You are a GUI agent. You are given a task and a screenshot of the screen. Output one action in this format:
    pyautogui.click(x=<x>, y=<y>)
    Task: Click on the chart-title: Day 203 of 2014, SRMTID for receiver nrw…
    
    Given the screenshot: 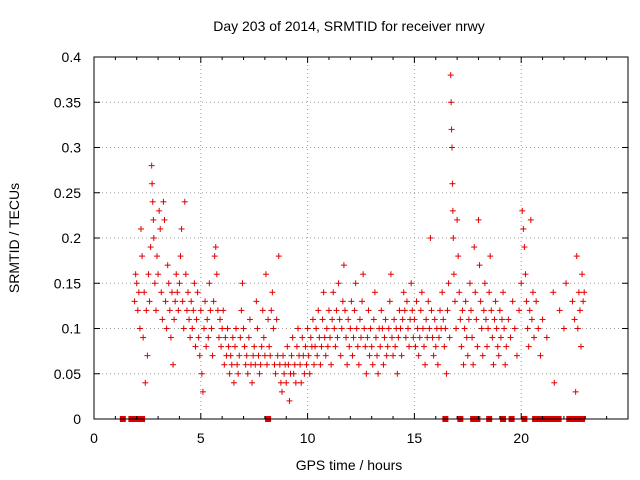 What is the action you would take?
    pyautogui.click(x=349, y=26)
    